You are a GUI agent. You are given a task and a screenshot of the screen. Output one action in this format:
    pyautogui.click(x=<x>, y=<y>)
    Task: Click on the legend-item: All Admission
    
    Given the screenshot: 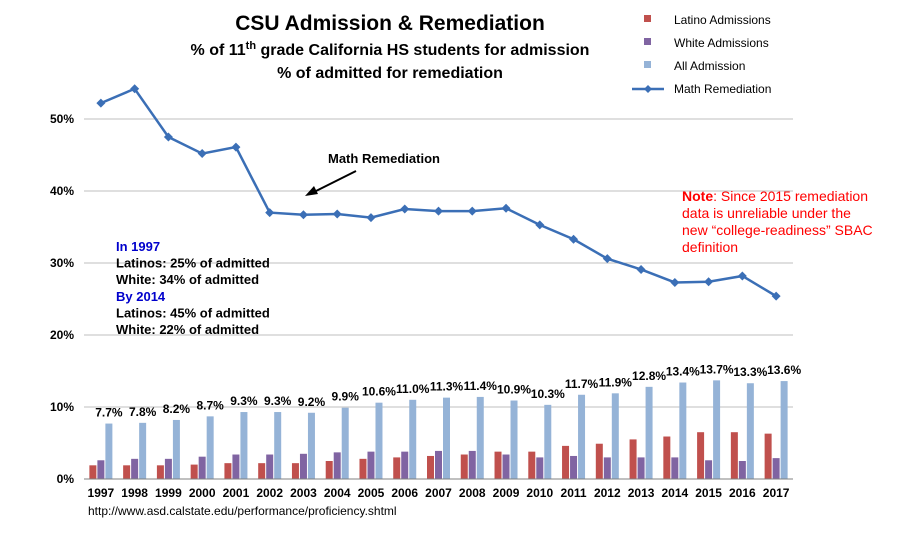 What is the action you would take?
    pyautogui.click(x=694, y=66)
    